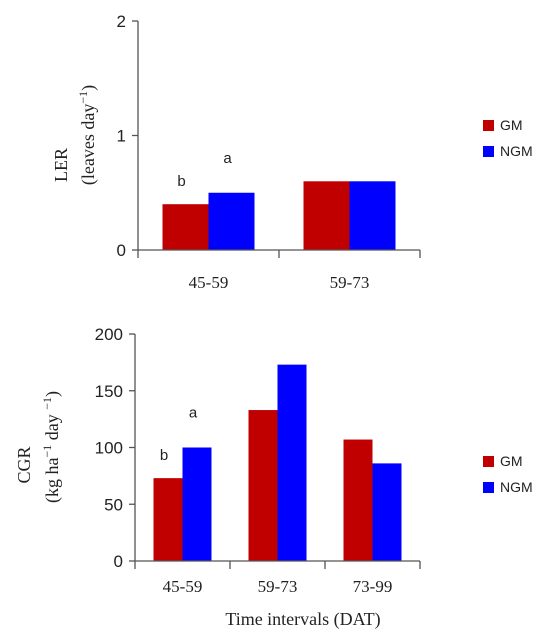 This screenshot has height=642, width=550. I want to click on cgr-ylabel-units: (kg ha−1 day −1), so click(51, 447).